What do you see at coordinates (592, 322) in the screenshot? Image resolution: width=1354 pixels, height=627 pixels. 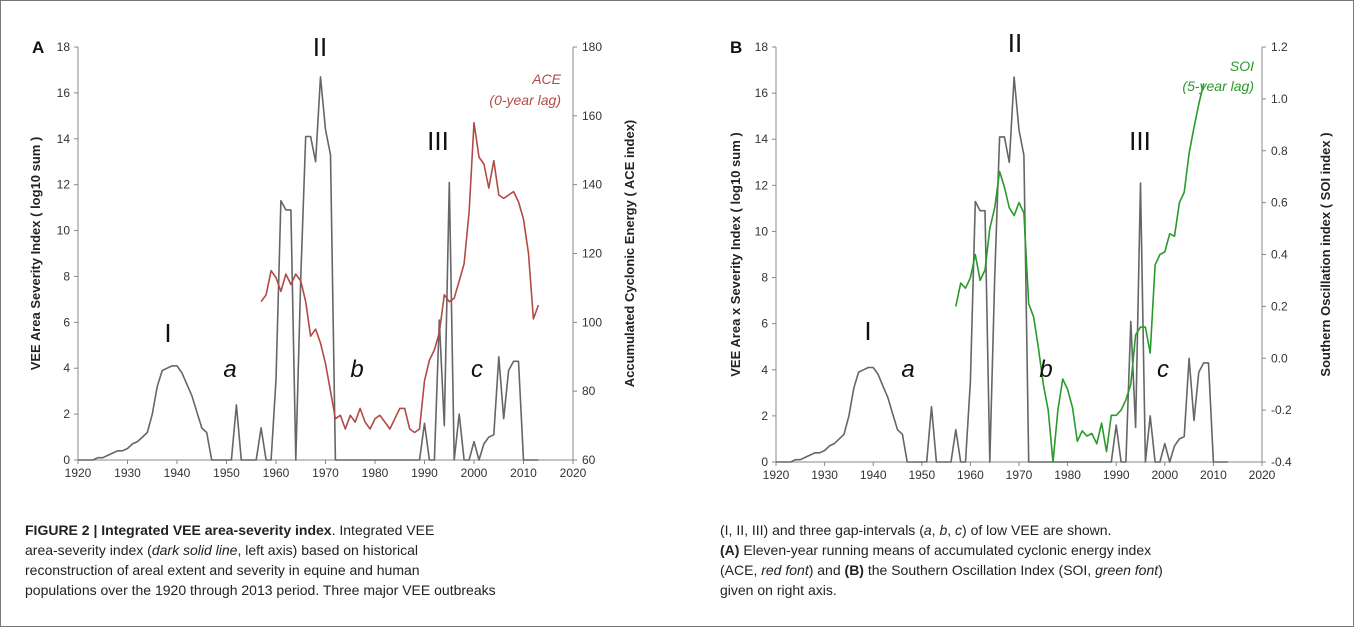 I see `y2-tick-label: 100` at bounding box center [592, 322].